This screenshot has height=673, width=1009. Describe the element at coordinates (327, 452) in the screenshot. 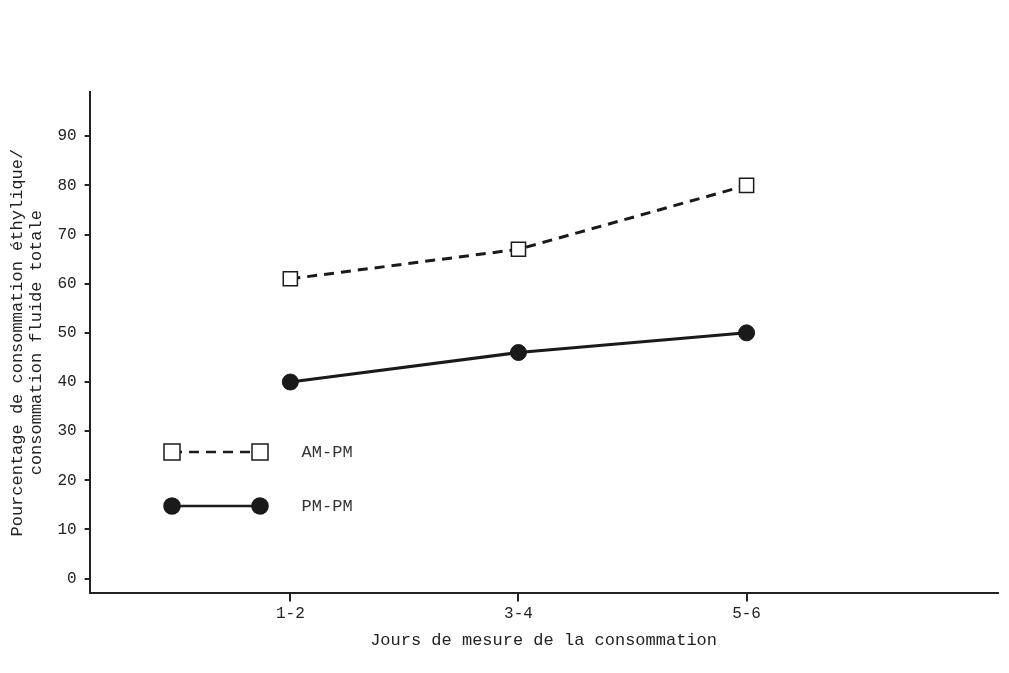

I see `legend-label: AM-PM` at that location.